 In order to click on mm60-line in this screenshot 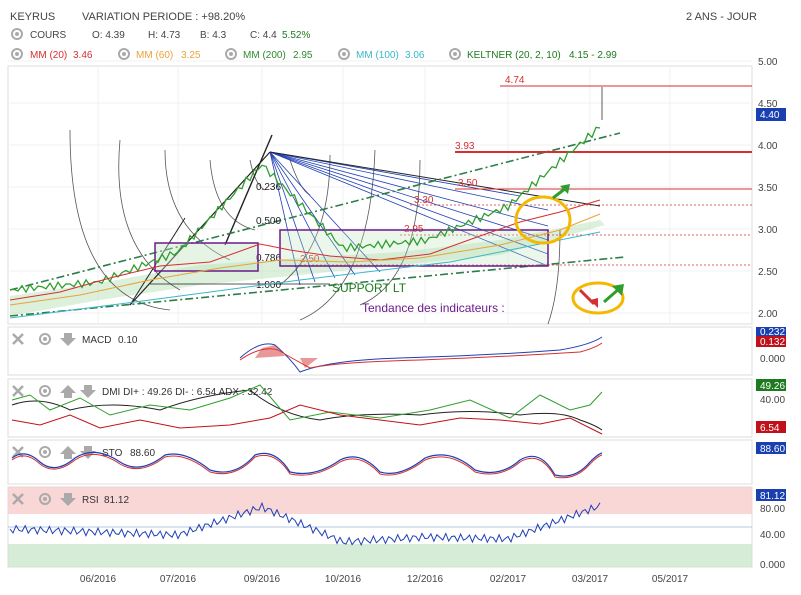, I will do `click(305, 259)`.